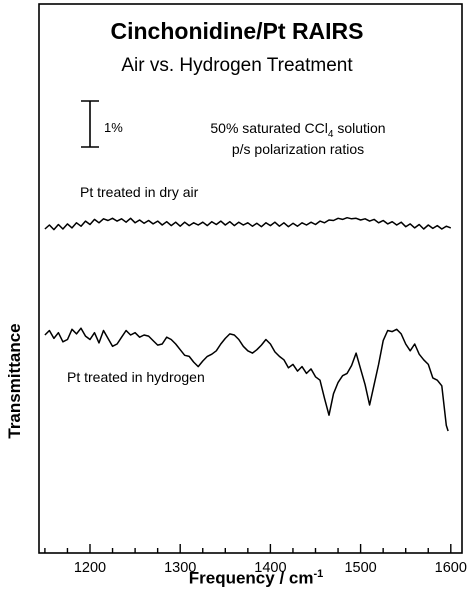 This screenshot has height=606, width=474. Describe the element at coordinates (14, 381) in the screenshot. I see `y-axis-label: Transmittance` at that location.